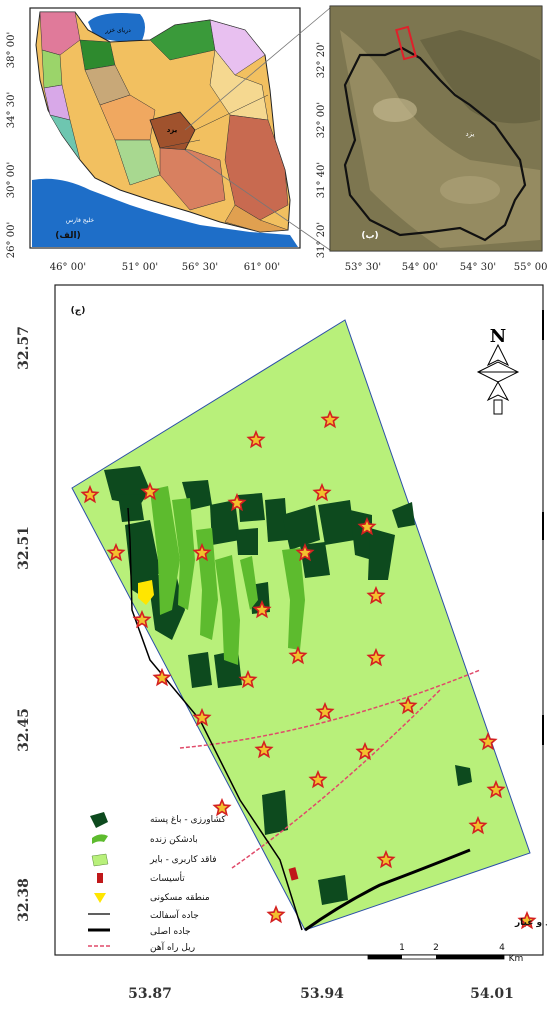  Describe the element at coordinates (498, 370) in the screenshot. I see `north-arrow: N` at that location.